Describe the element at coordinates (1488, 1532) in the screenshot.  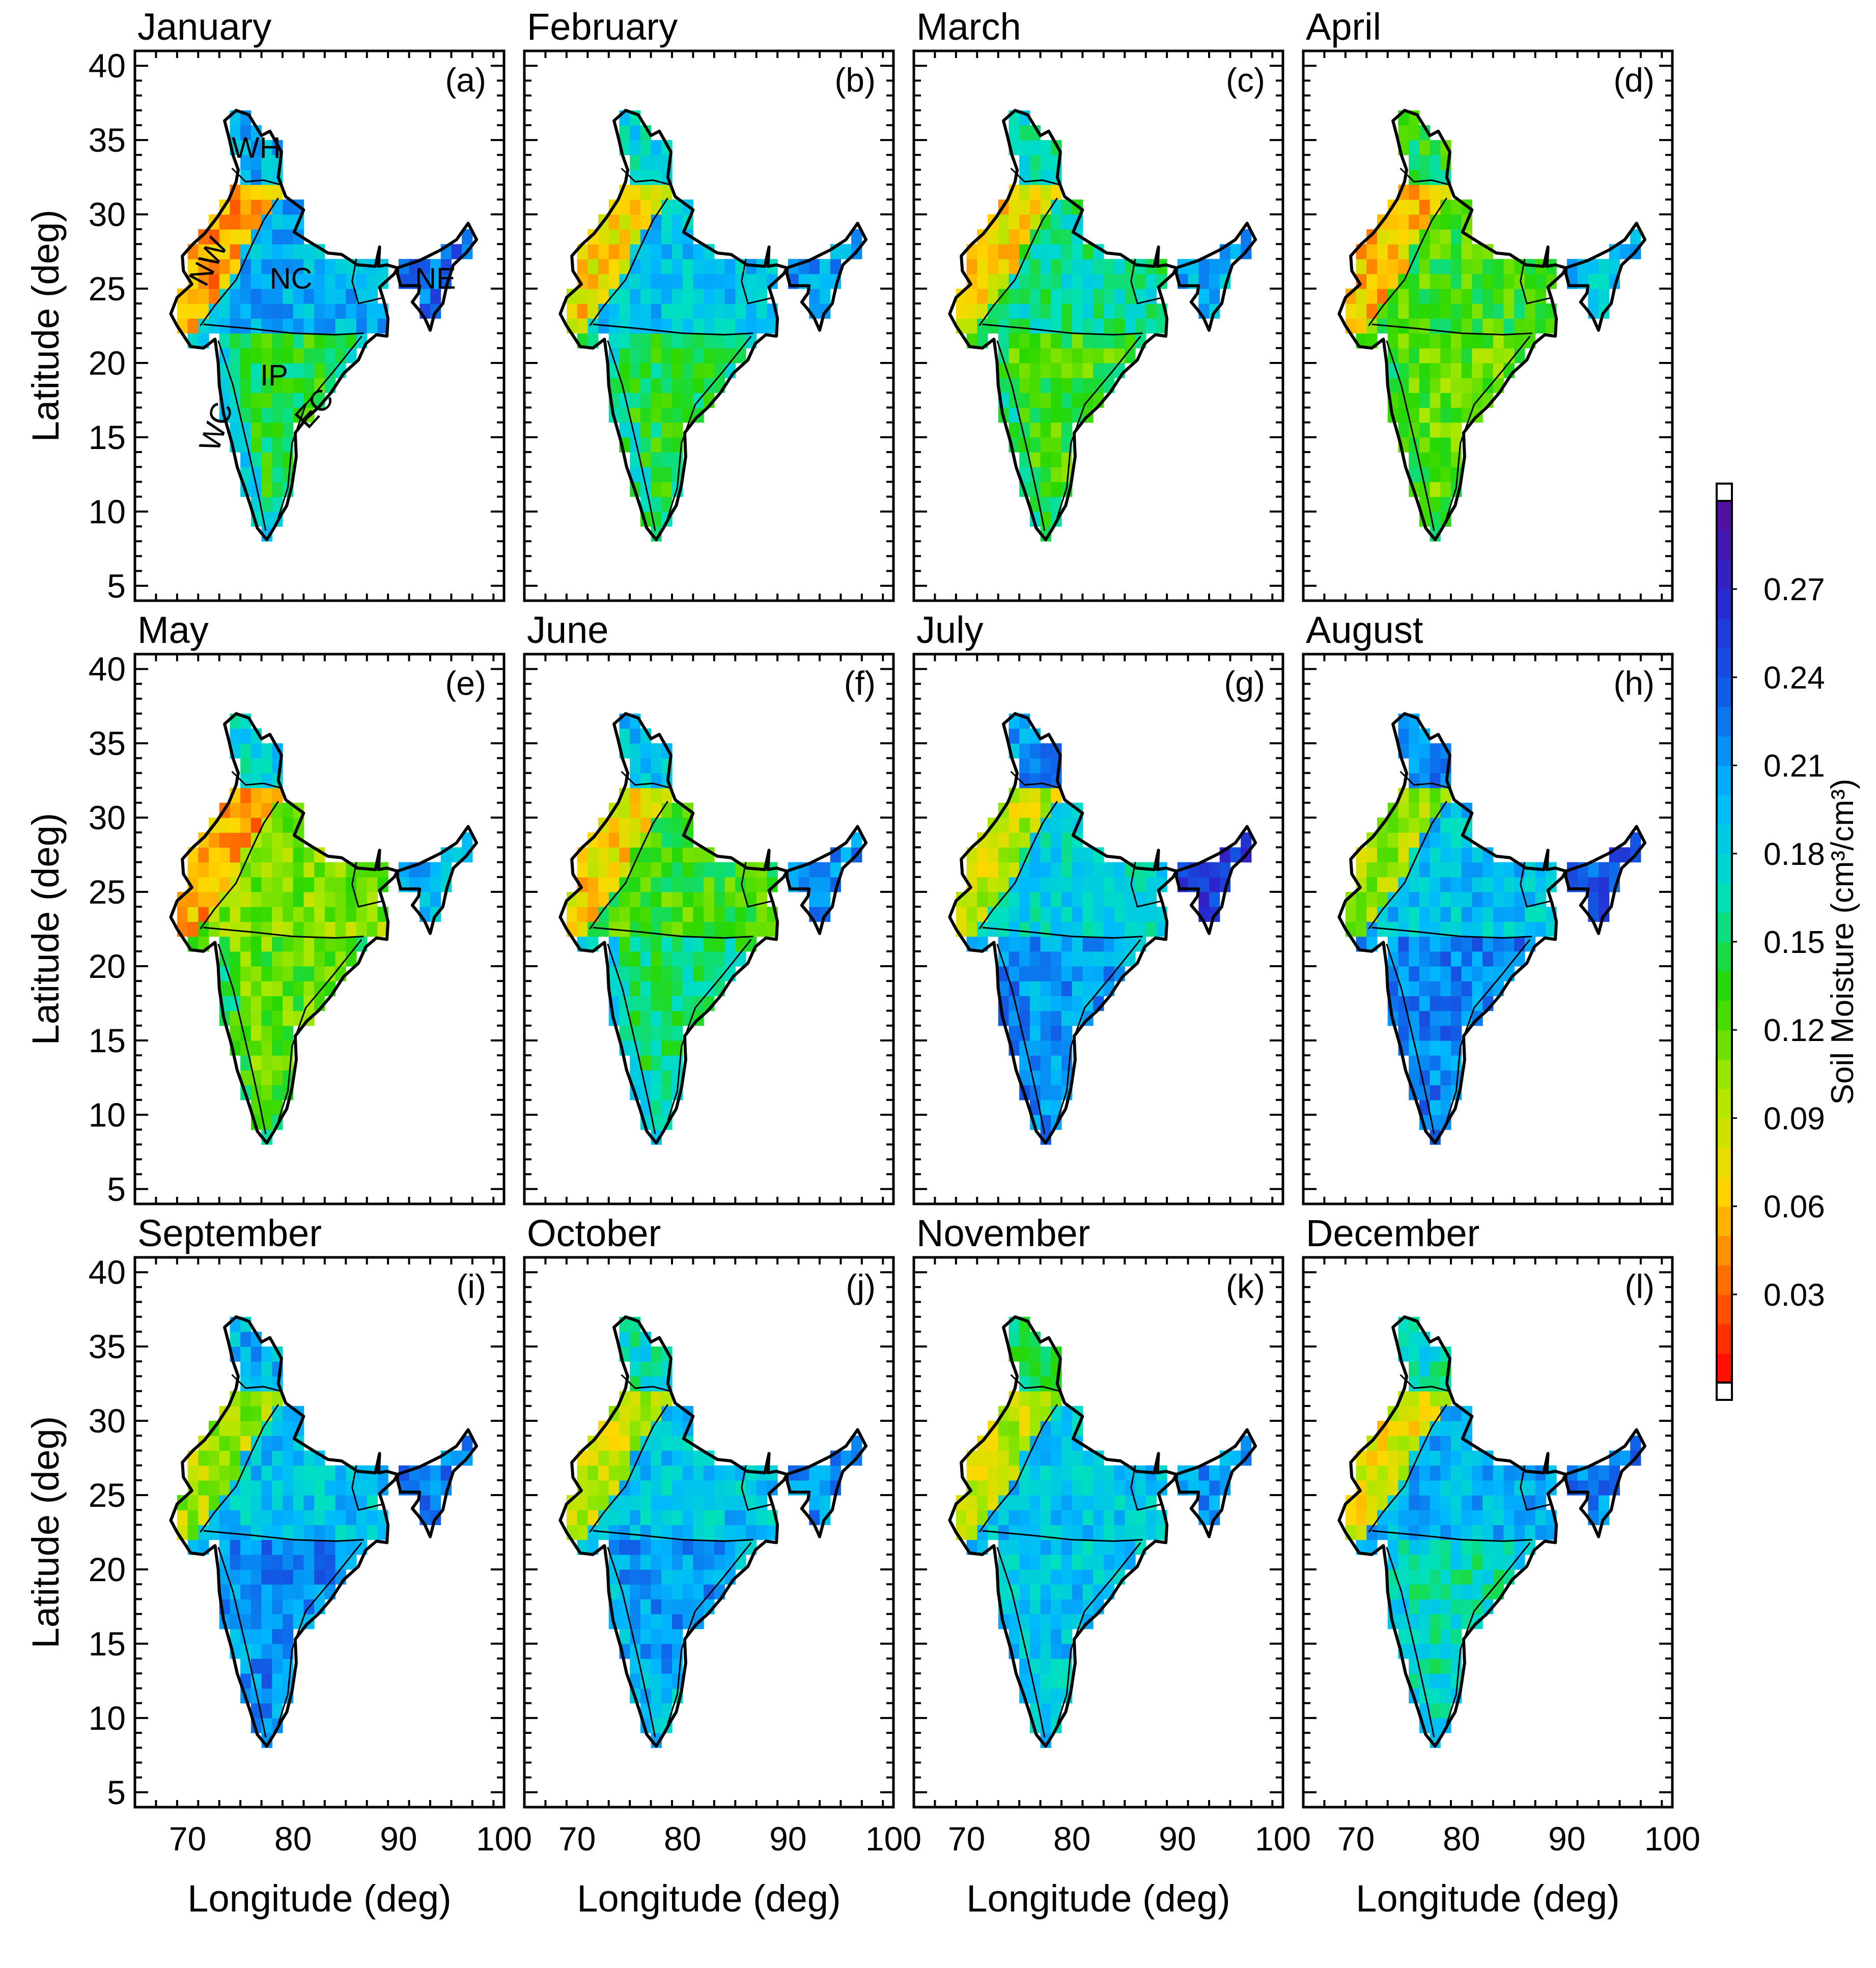
I see `plot-frame` at that location.